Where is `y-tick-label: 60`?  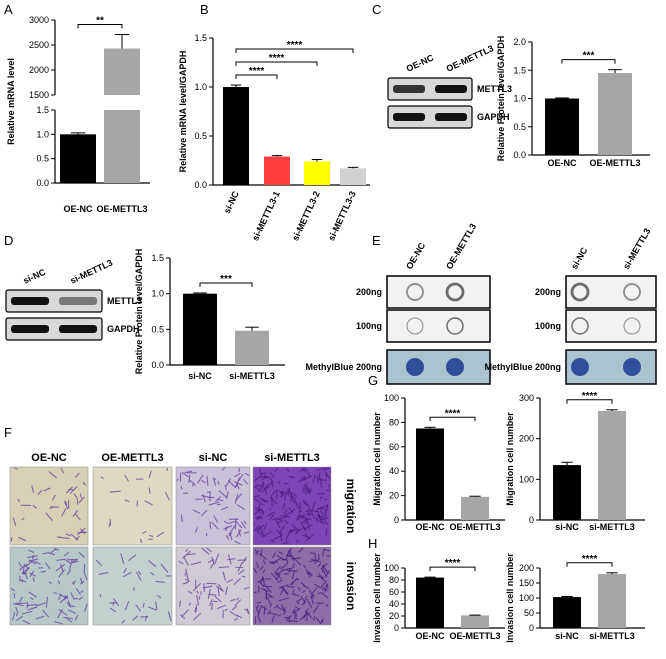 y-tick-label: 60 is located at coordinates (394, 447).